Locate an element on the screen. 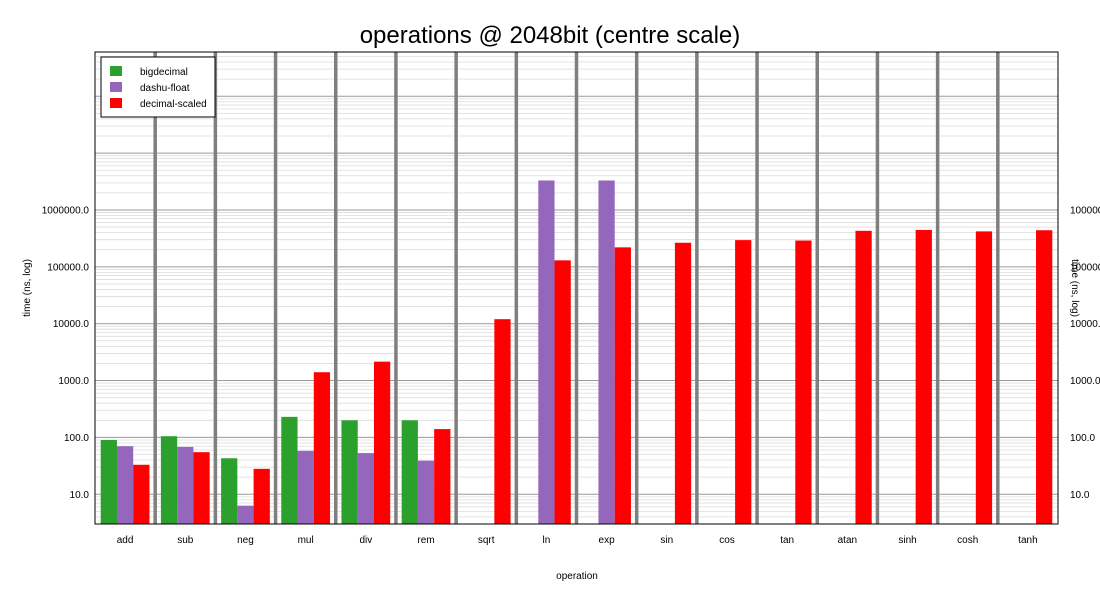  y-axis-label-left: time (ns, log) is located at coordinates (27, 288).